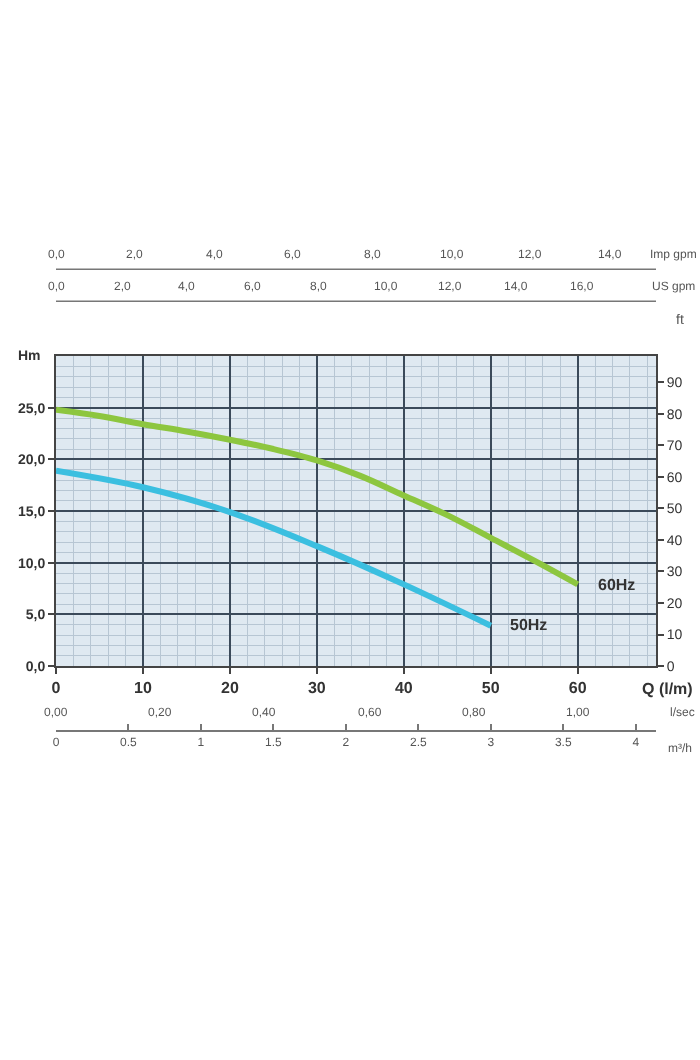 This screenshot has width=700, height=1060. I want to click on series-label: 60Hz, so click(617, 585).